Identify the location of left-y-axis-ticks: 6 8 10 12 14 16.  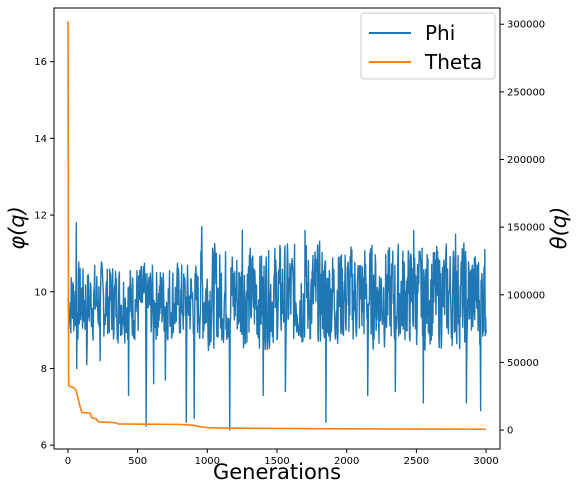
(44, 254).